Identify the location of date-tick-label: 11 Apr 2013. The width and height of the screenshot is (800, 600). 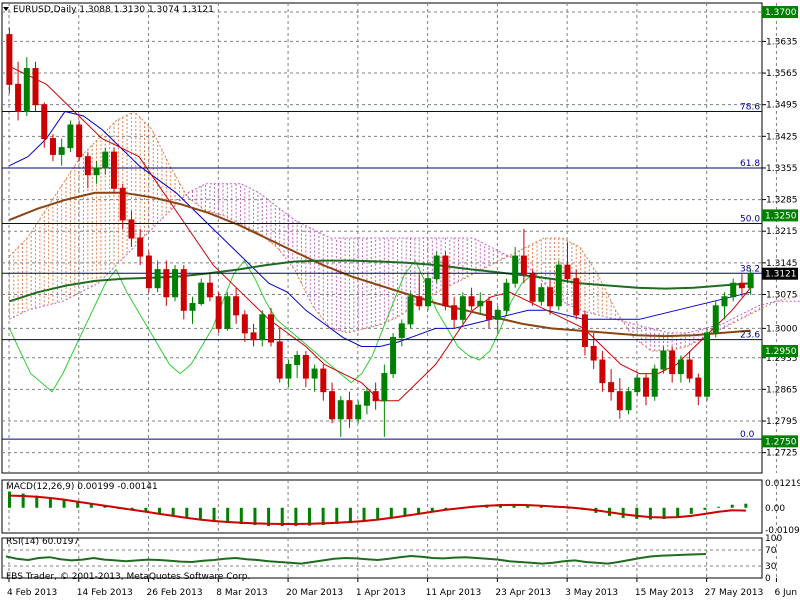
(454, 593).